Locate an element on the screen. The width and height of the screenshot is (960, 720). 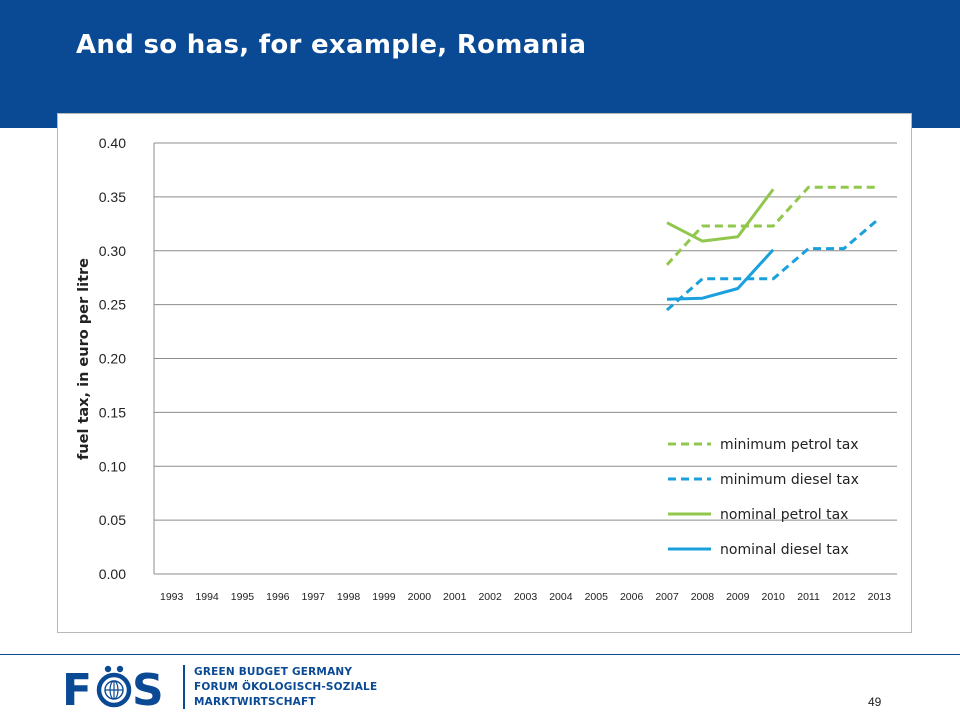
y-tick-label: 0.10 is located at coordinates (112, 466).